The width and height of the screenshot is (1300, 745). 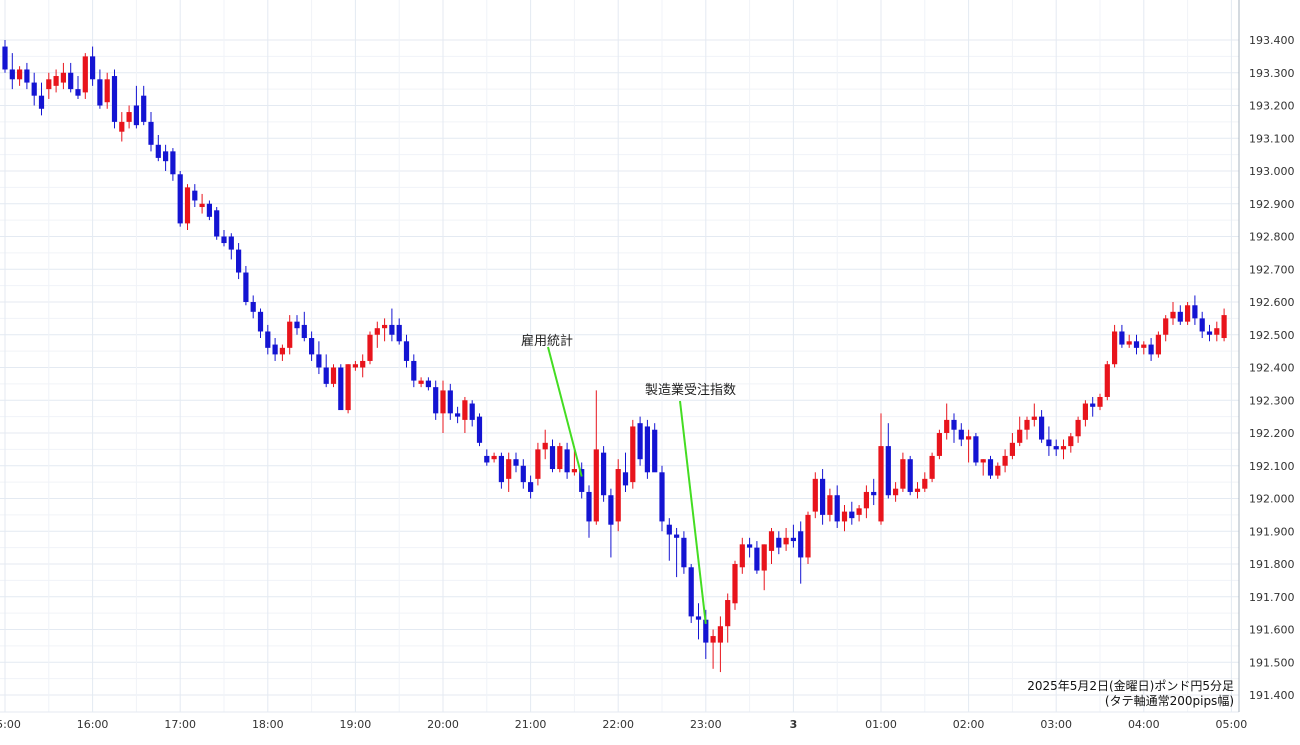 What do you see at coordinates (180, 724) in the screenshot?
I see `x-tick-label: 17:00` at bounding box center [180, 724].